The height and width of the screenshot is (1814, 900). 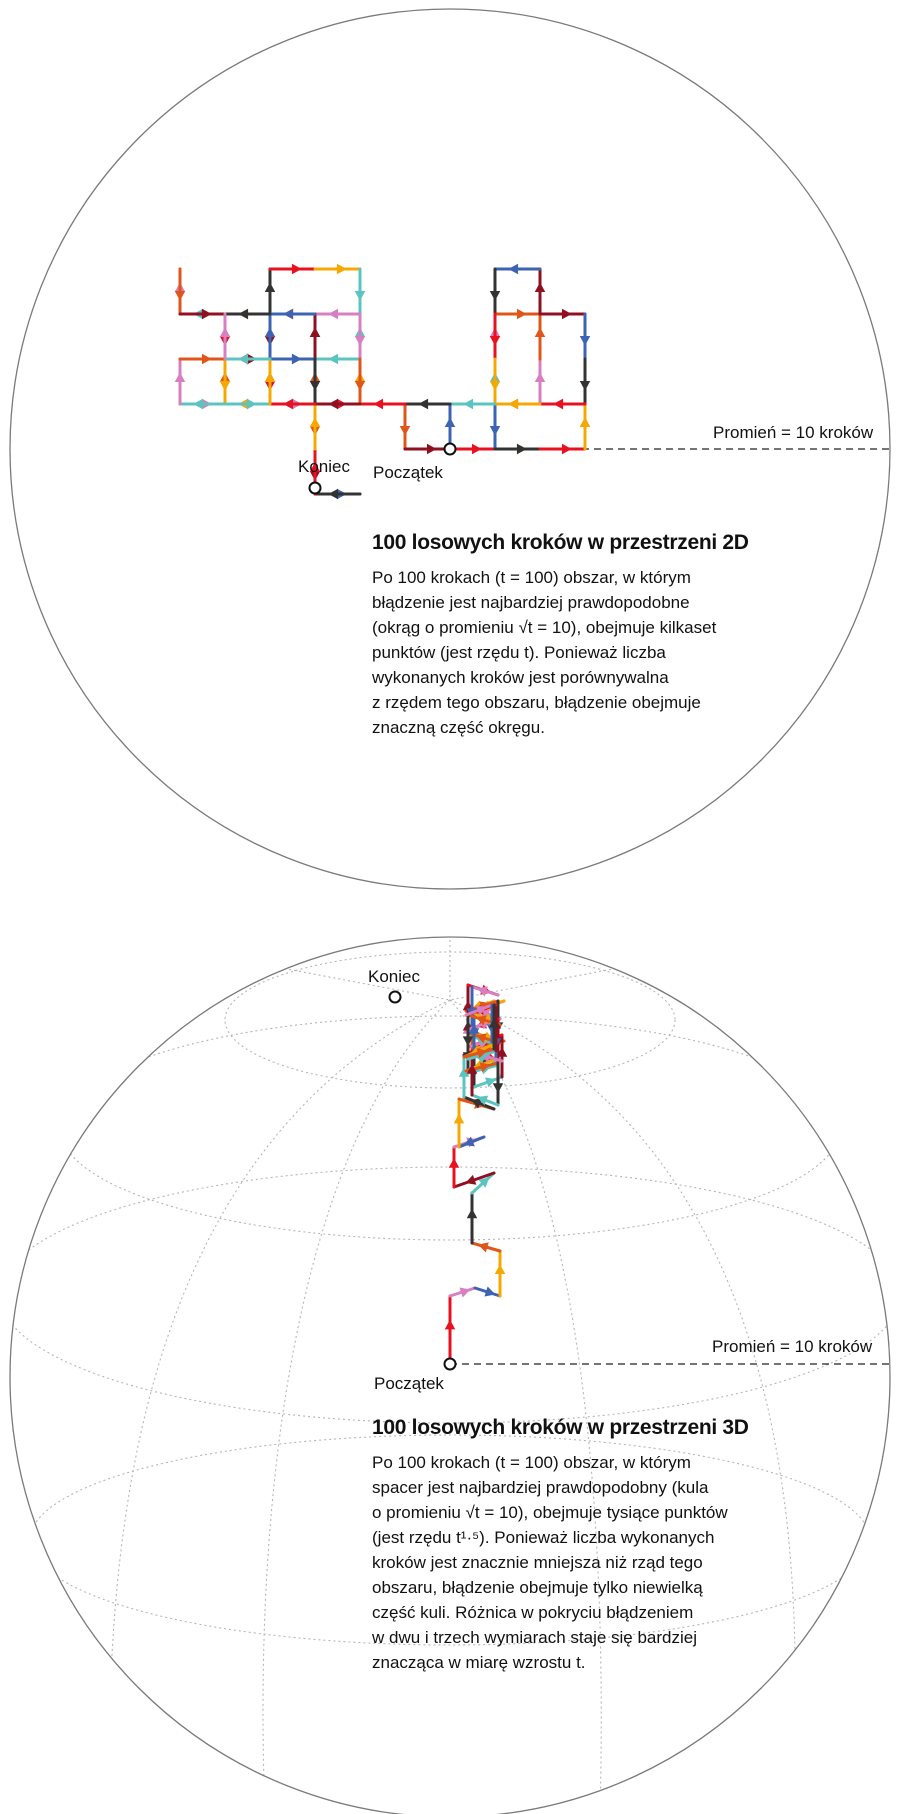 I want to click on walk-3d, so click(x=476, y=1174).